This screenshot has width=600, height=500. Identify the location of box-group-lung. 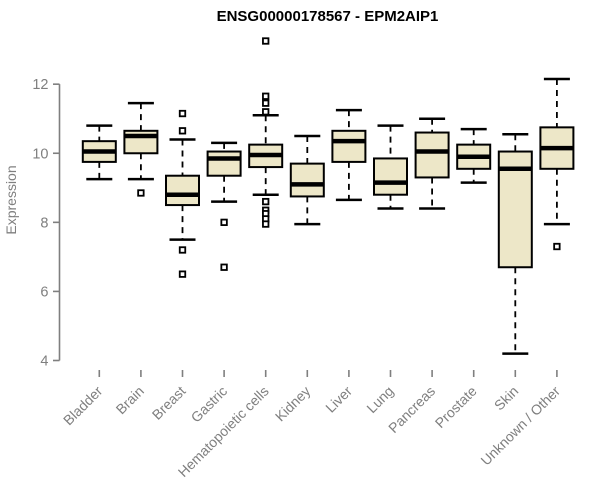
(390, 167).